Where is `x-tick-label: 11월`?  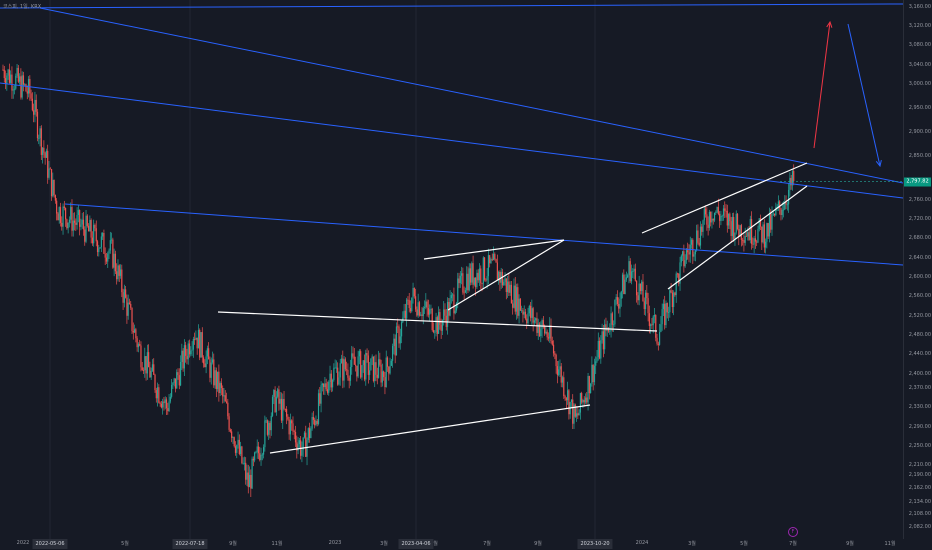
x-tick-label: 11월 is located at coordinates (277, 544).